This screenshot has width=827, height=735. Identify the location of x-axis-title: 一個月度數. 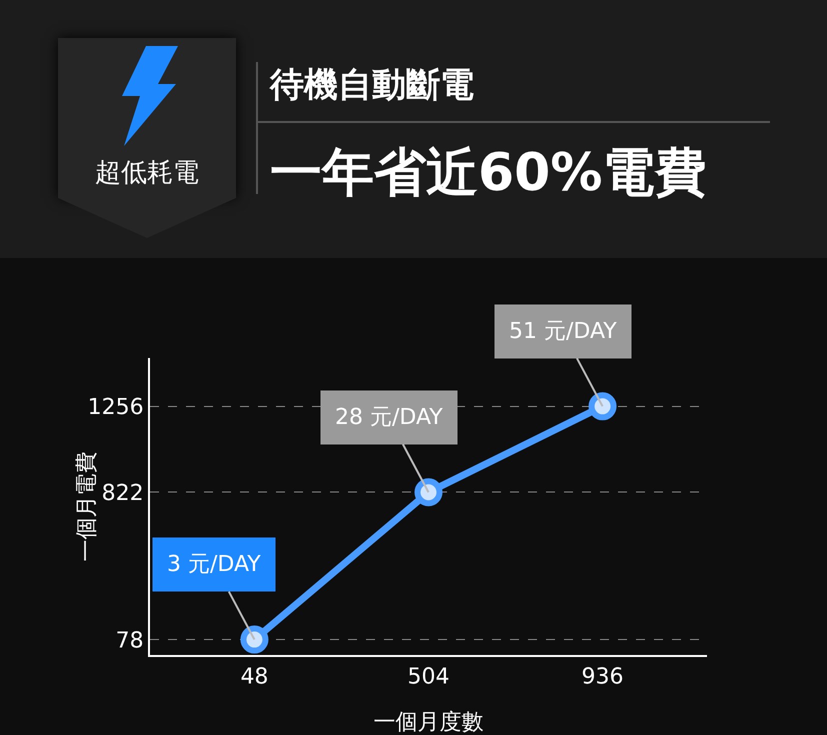
(429, 722).